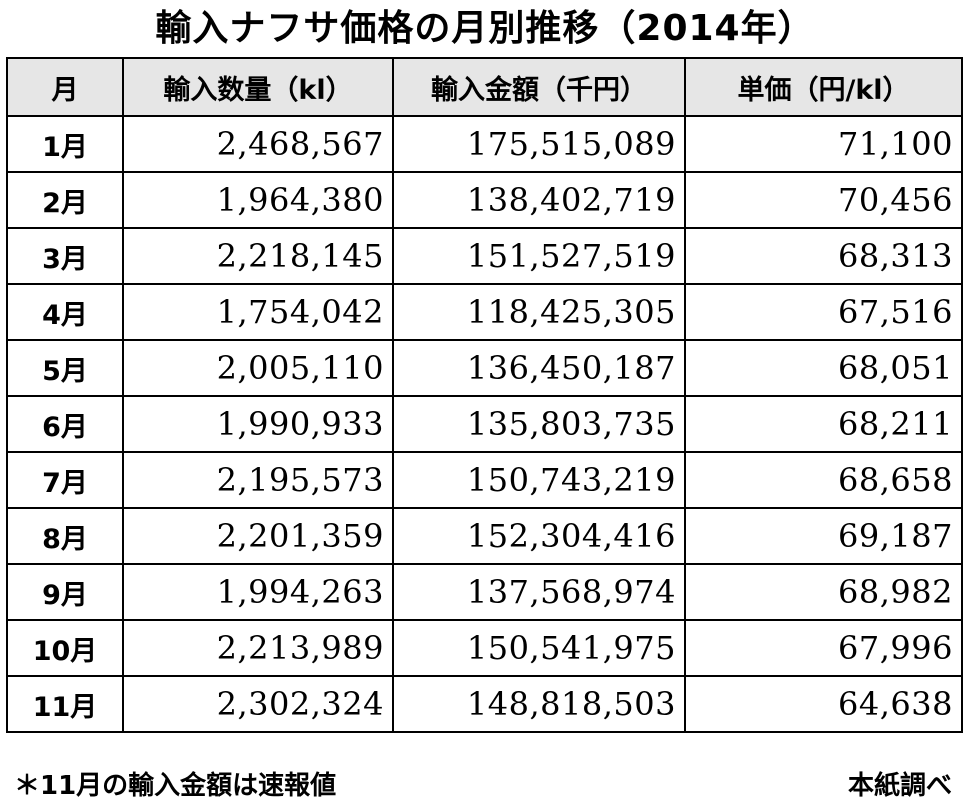 The width and height of the screenshot is (970, 812). Describe the element at coordinates (823, 144) in the screenshot. I see `row-unit-price: 71,100` at that location.